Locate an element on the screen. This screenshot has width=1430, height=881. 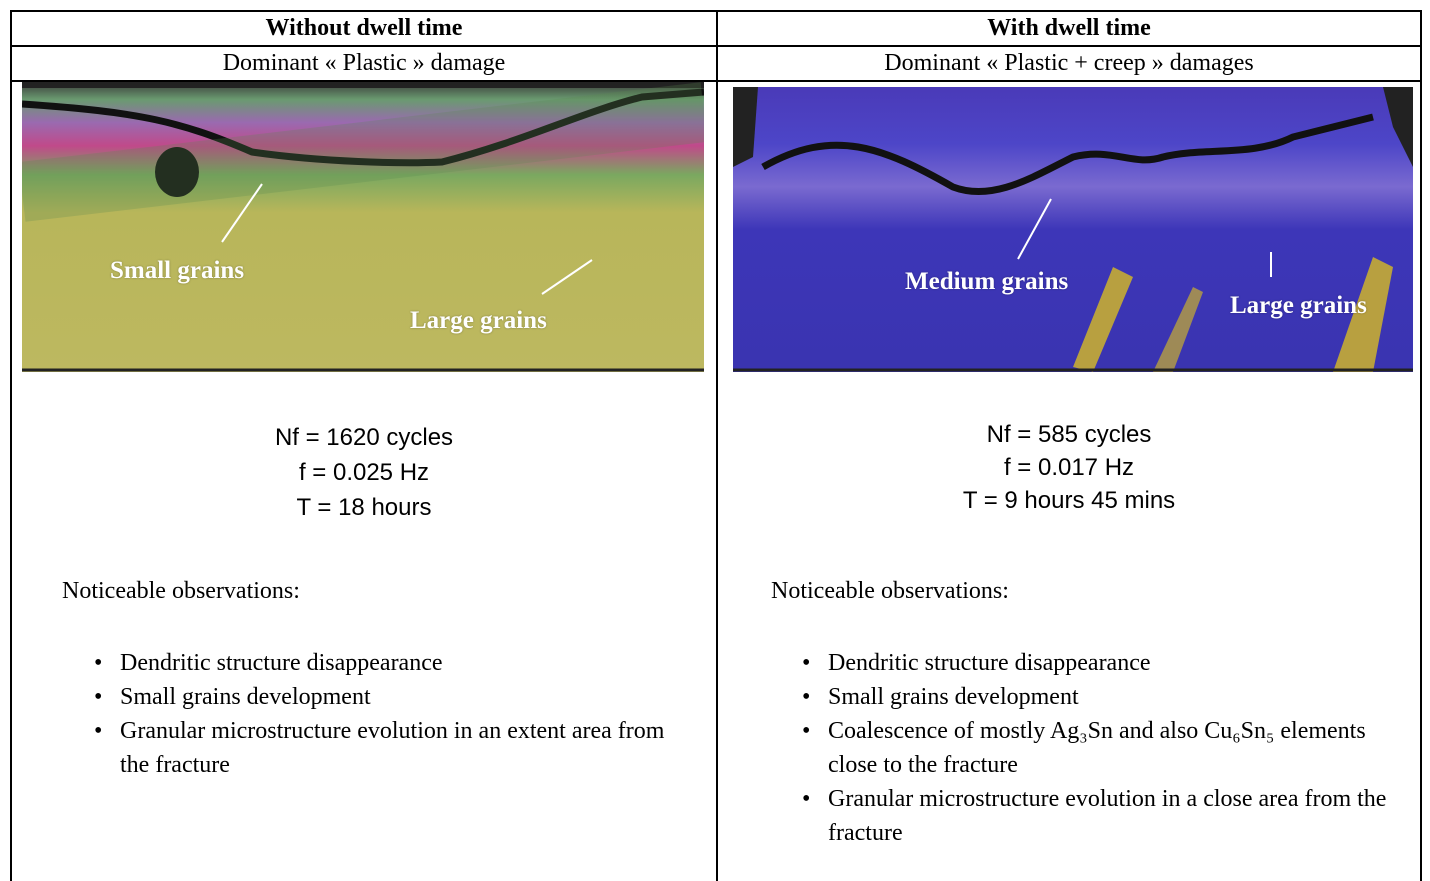
parameter: T = 18 hours is located at coordinates (364, 507).